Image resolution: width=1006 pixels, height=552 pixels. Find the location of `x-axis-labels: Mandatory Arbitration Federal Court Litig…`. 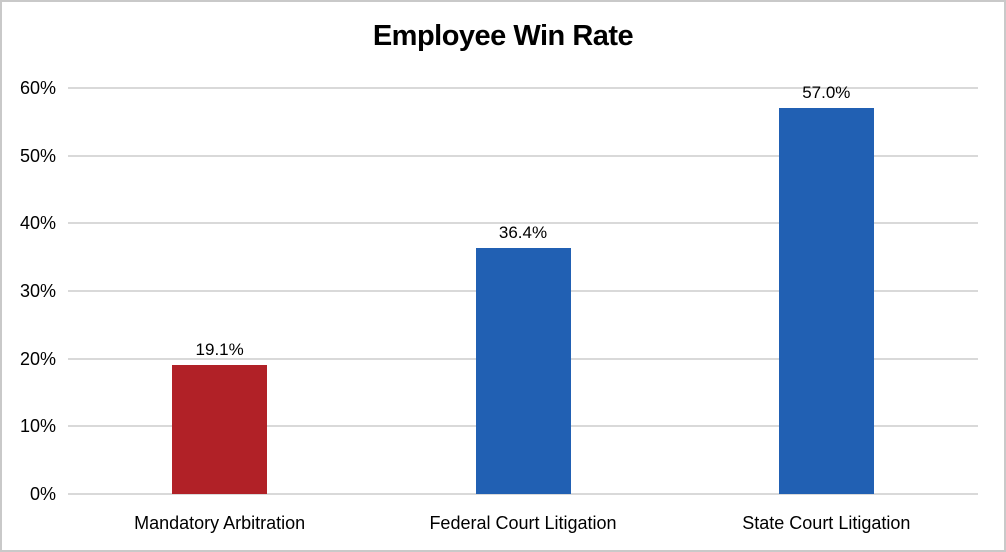

x-axis-labels: Mandatory Arbitration Federal Court Litig… is located at coordinates (523, 526).